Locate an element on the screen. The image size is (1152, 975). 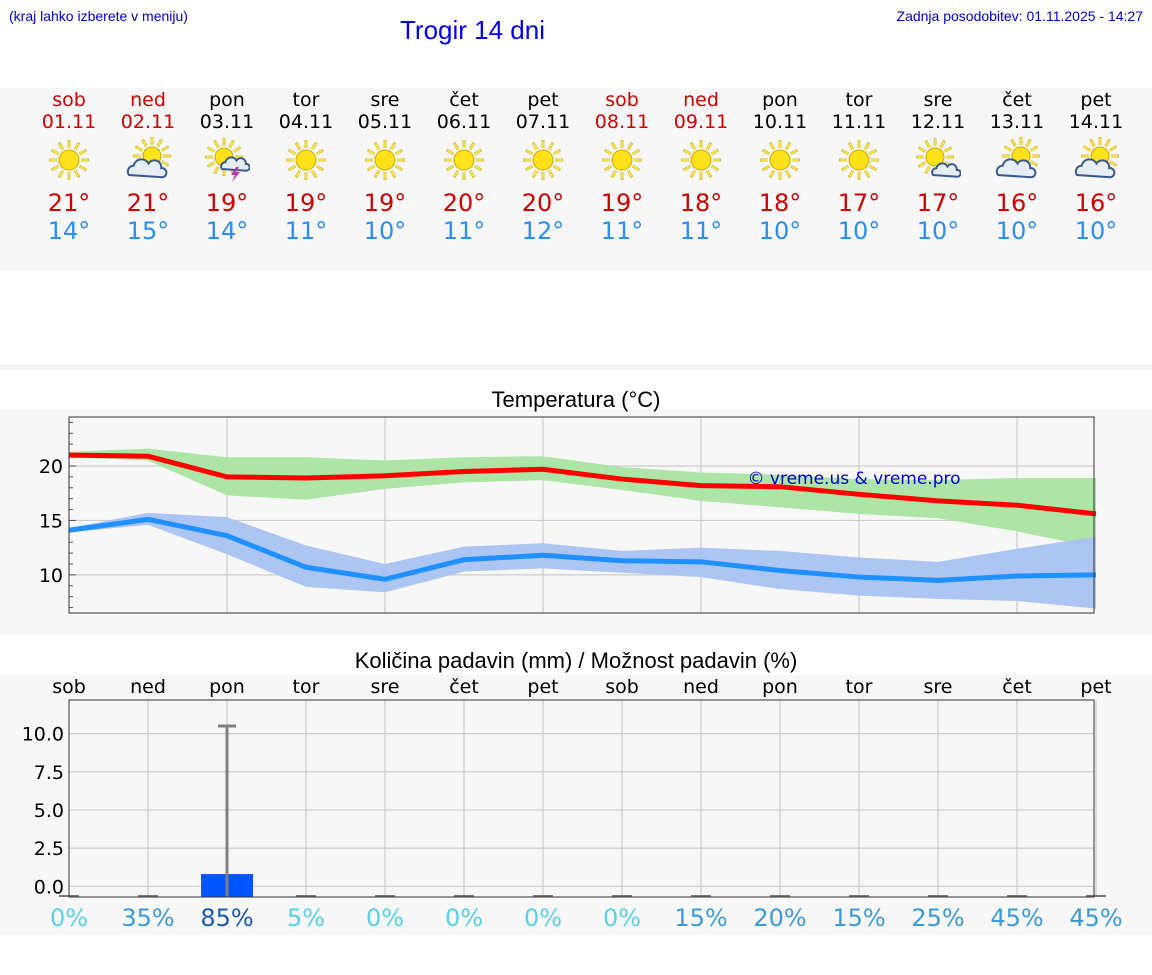
day-column: čet 06.11 20° 11° is located at coordinates (464, 166).